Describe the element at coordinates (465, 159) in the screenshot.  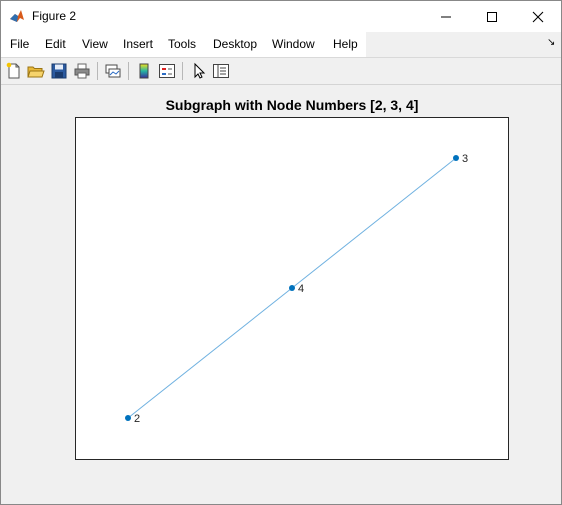
I see `graph-node-label-3: 3` at that location.